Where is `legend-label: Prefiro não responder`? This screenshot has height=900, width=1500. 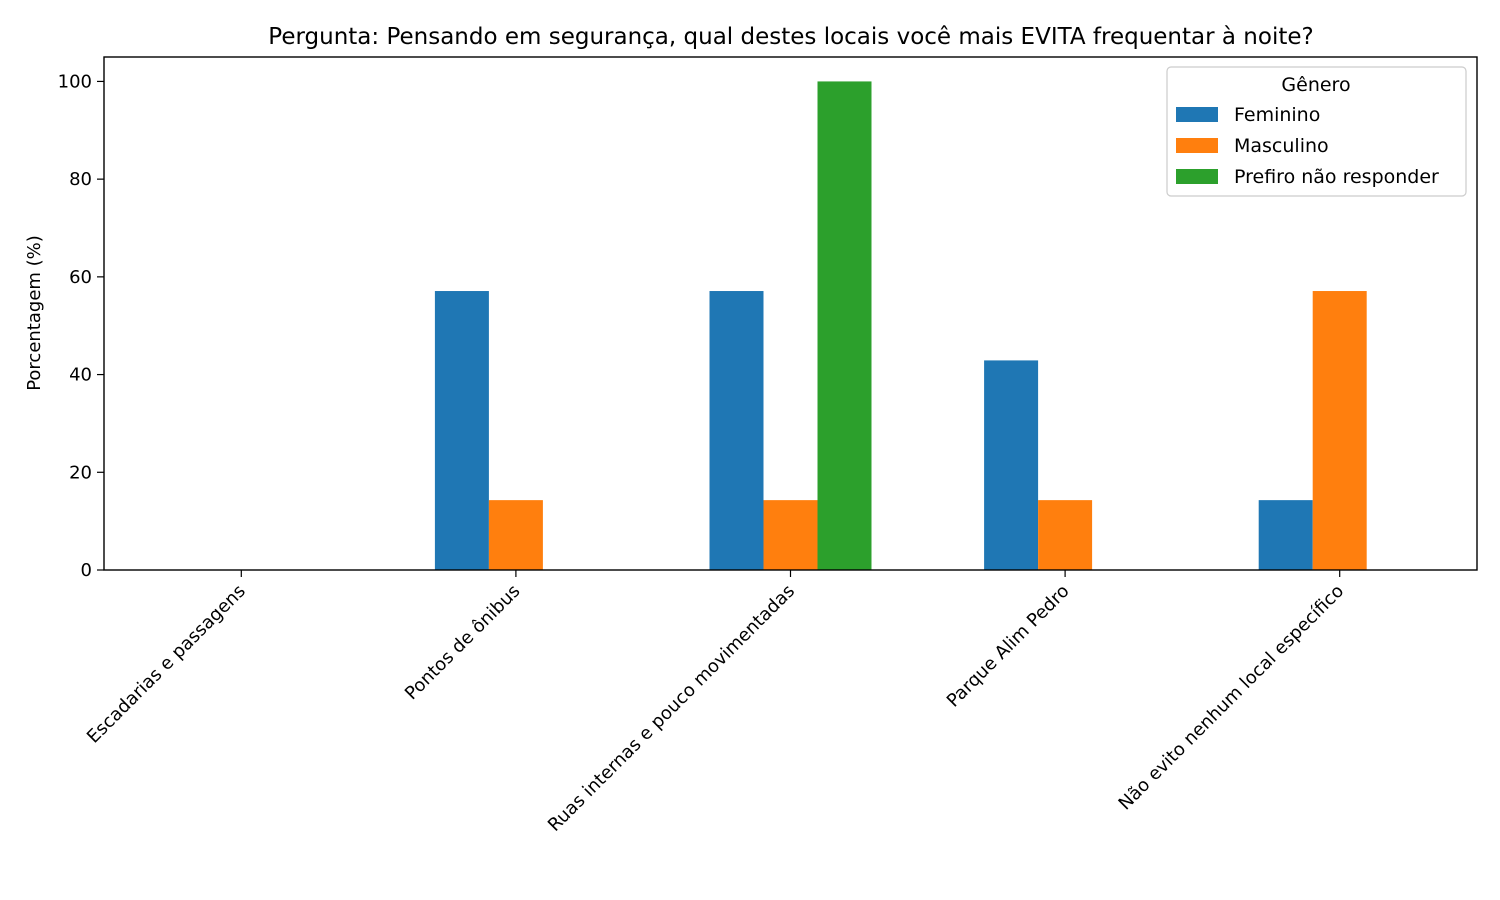 legend-label: Prefiro não responder is located at coordinates (1336, 177).